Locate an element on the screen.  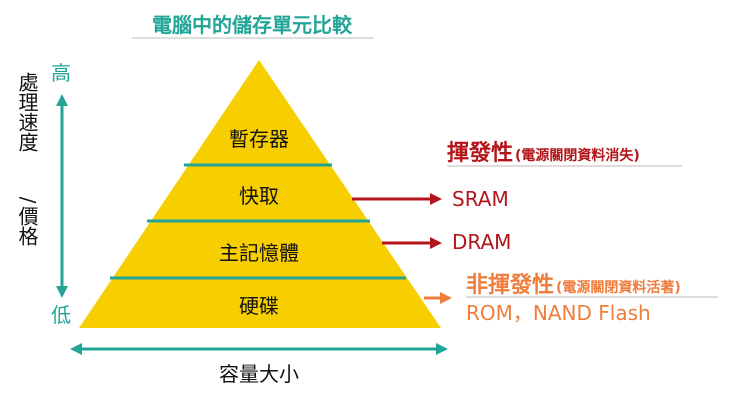
non-volatile-note: (電源關閉資料活著) is located at coordinates (618, 287).